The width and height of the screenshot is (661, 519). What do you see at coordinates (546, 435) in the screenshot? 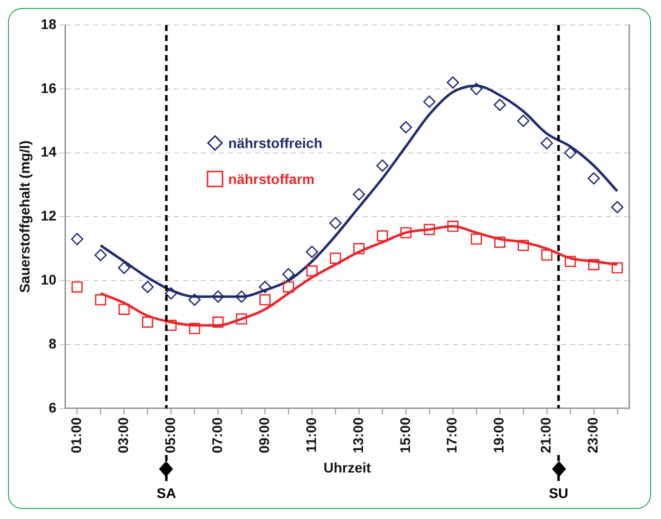
I see `x-tick-label: 21:00` at bounding box center [546, 435].